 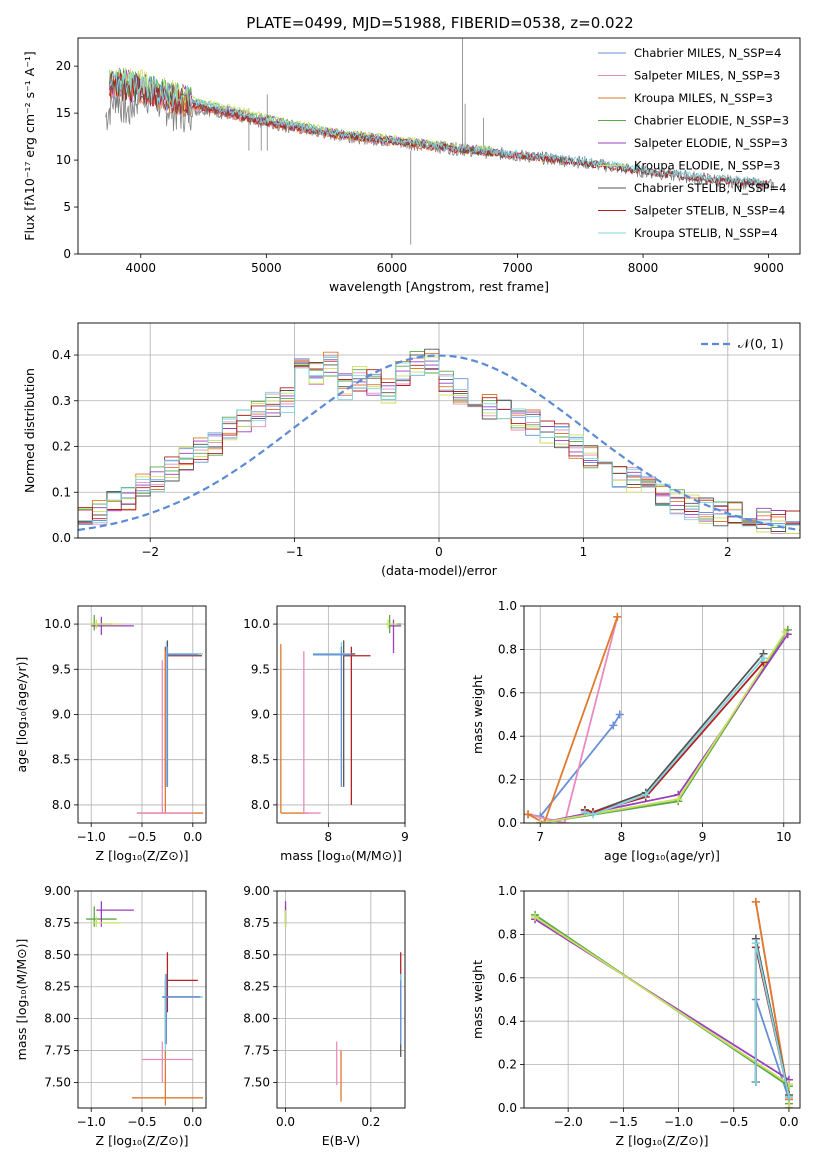 I want to click on gaussian-curve, so click(x=439, y=443).